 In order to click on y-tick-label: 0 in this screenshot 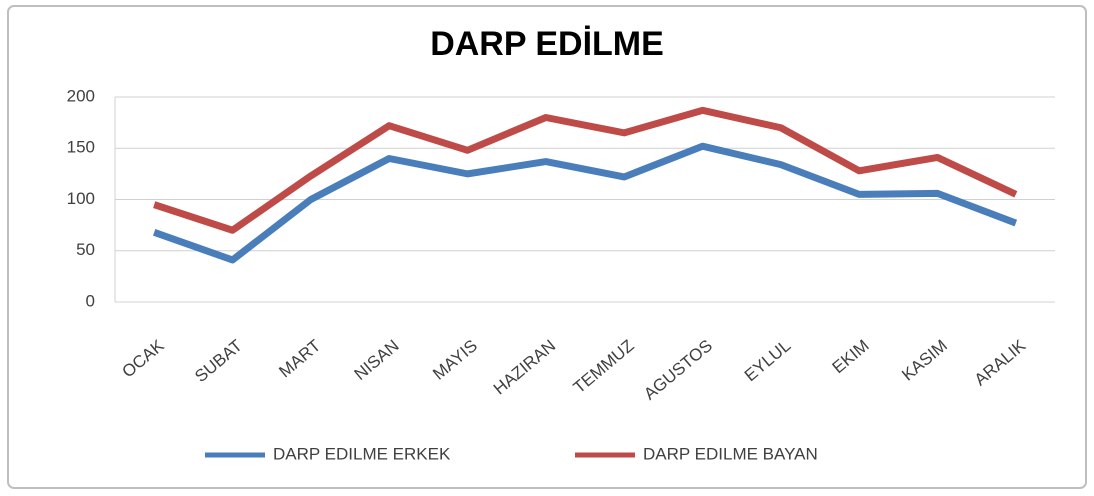, I will do `click(90, 300)`.